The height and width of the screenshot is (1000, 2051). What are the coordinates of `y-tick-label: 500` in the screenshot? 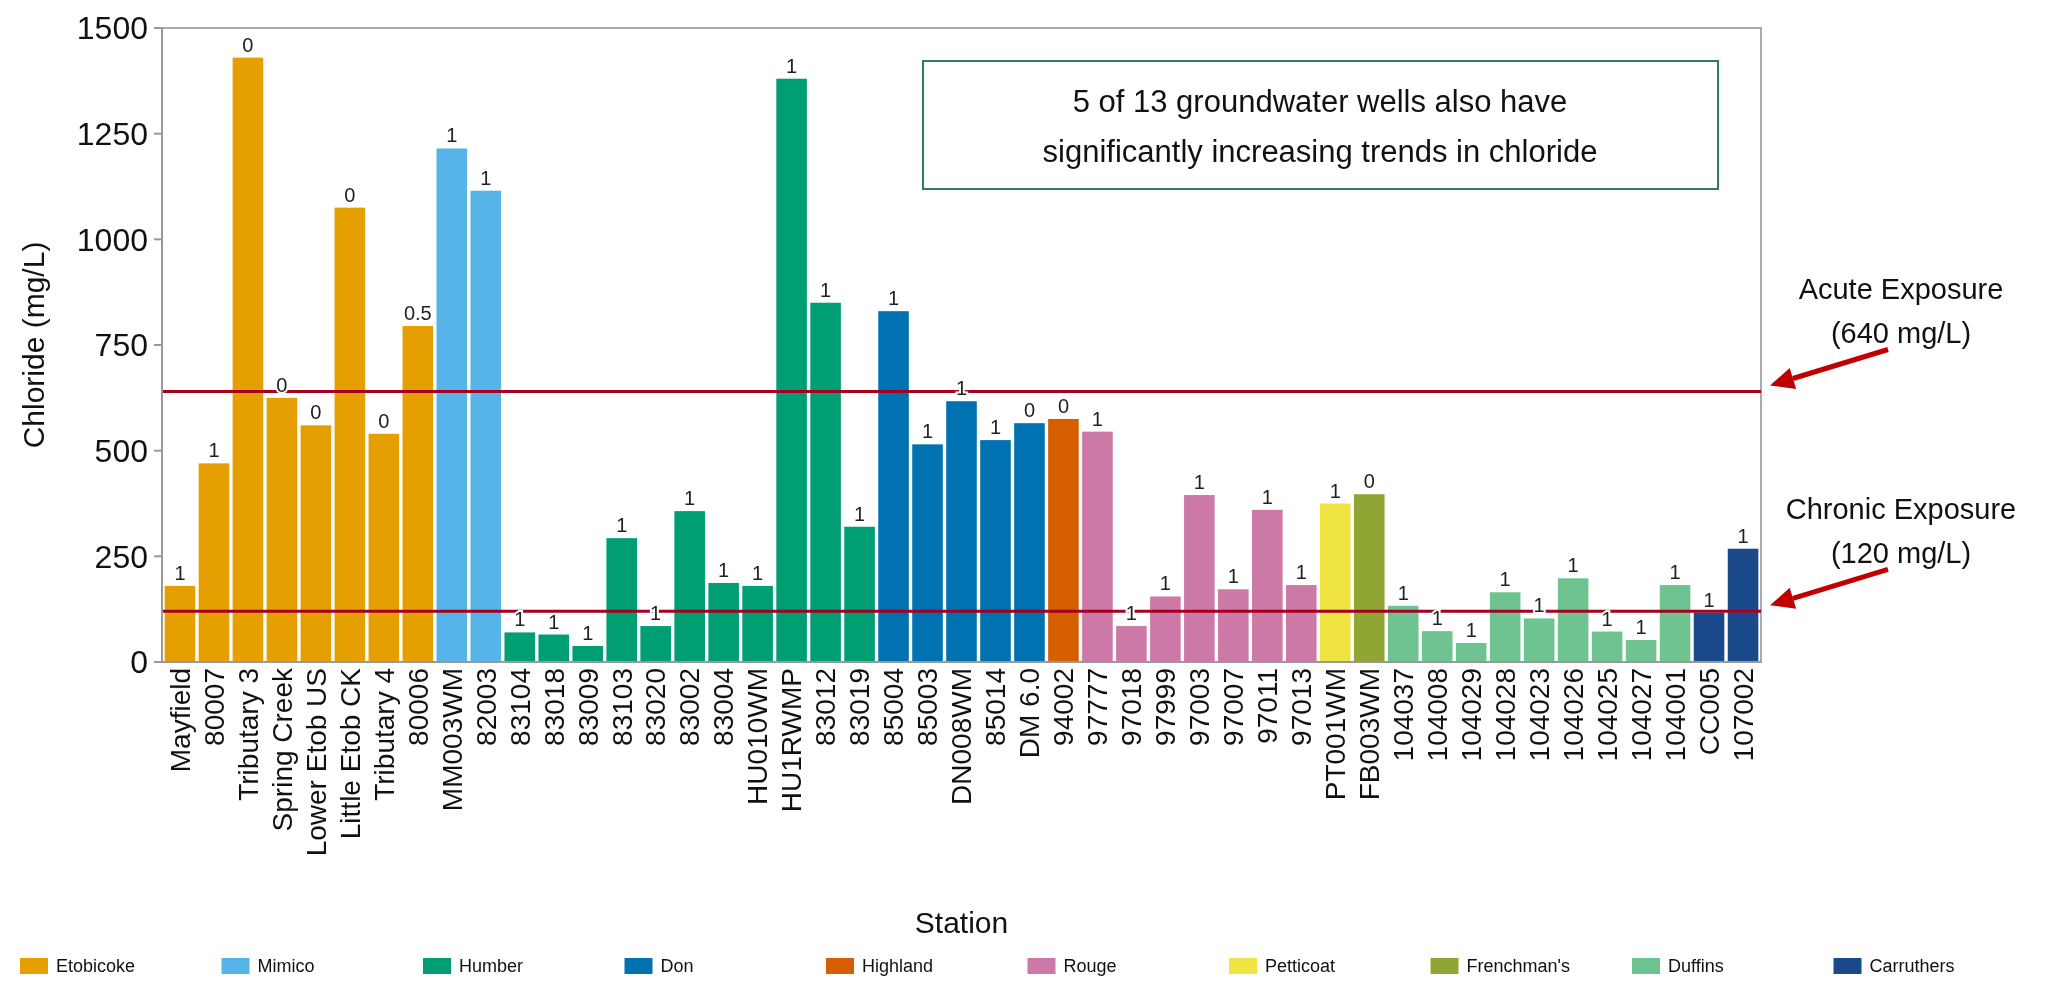 It's located at (121, 450).